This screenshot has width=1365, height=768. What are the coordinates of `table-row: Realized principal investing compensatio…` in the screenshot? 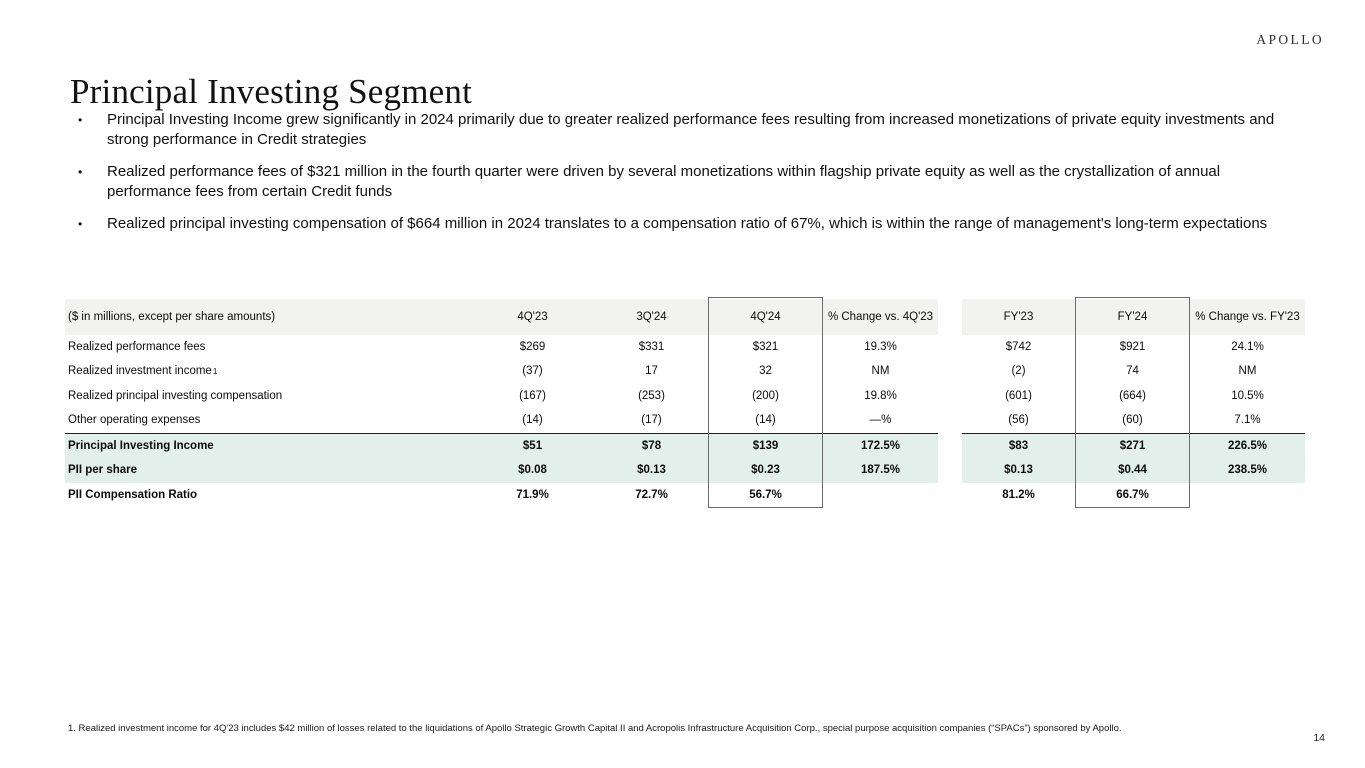 It's located at (685, 396).